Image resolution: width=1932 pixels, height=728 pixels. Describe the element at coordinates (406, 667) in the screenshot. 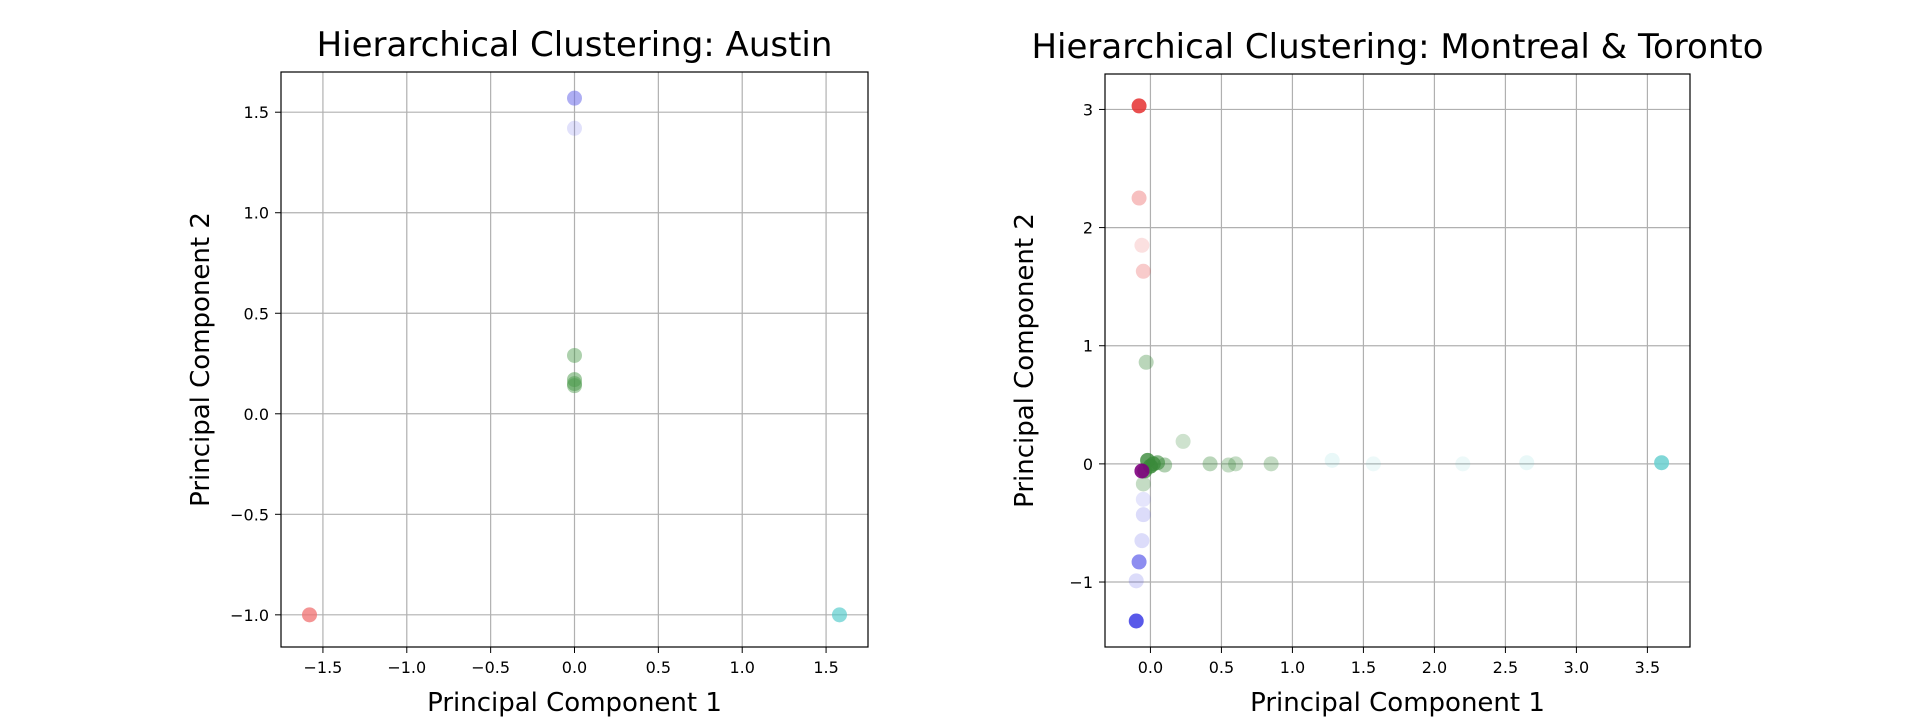

I see `x-tick-label: −1.0` at that location.